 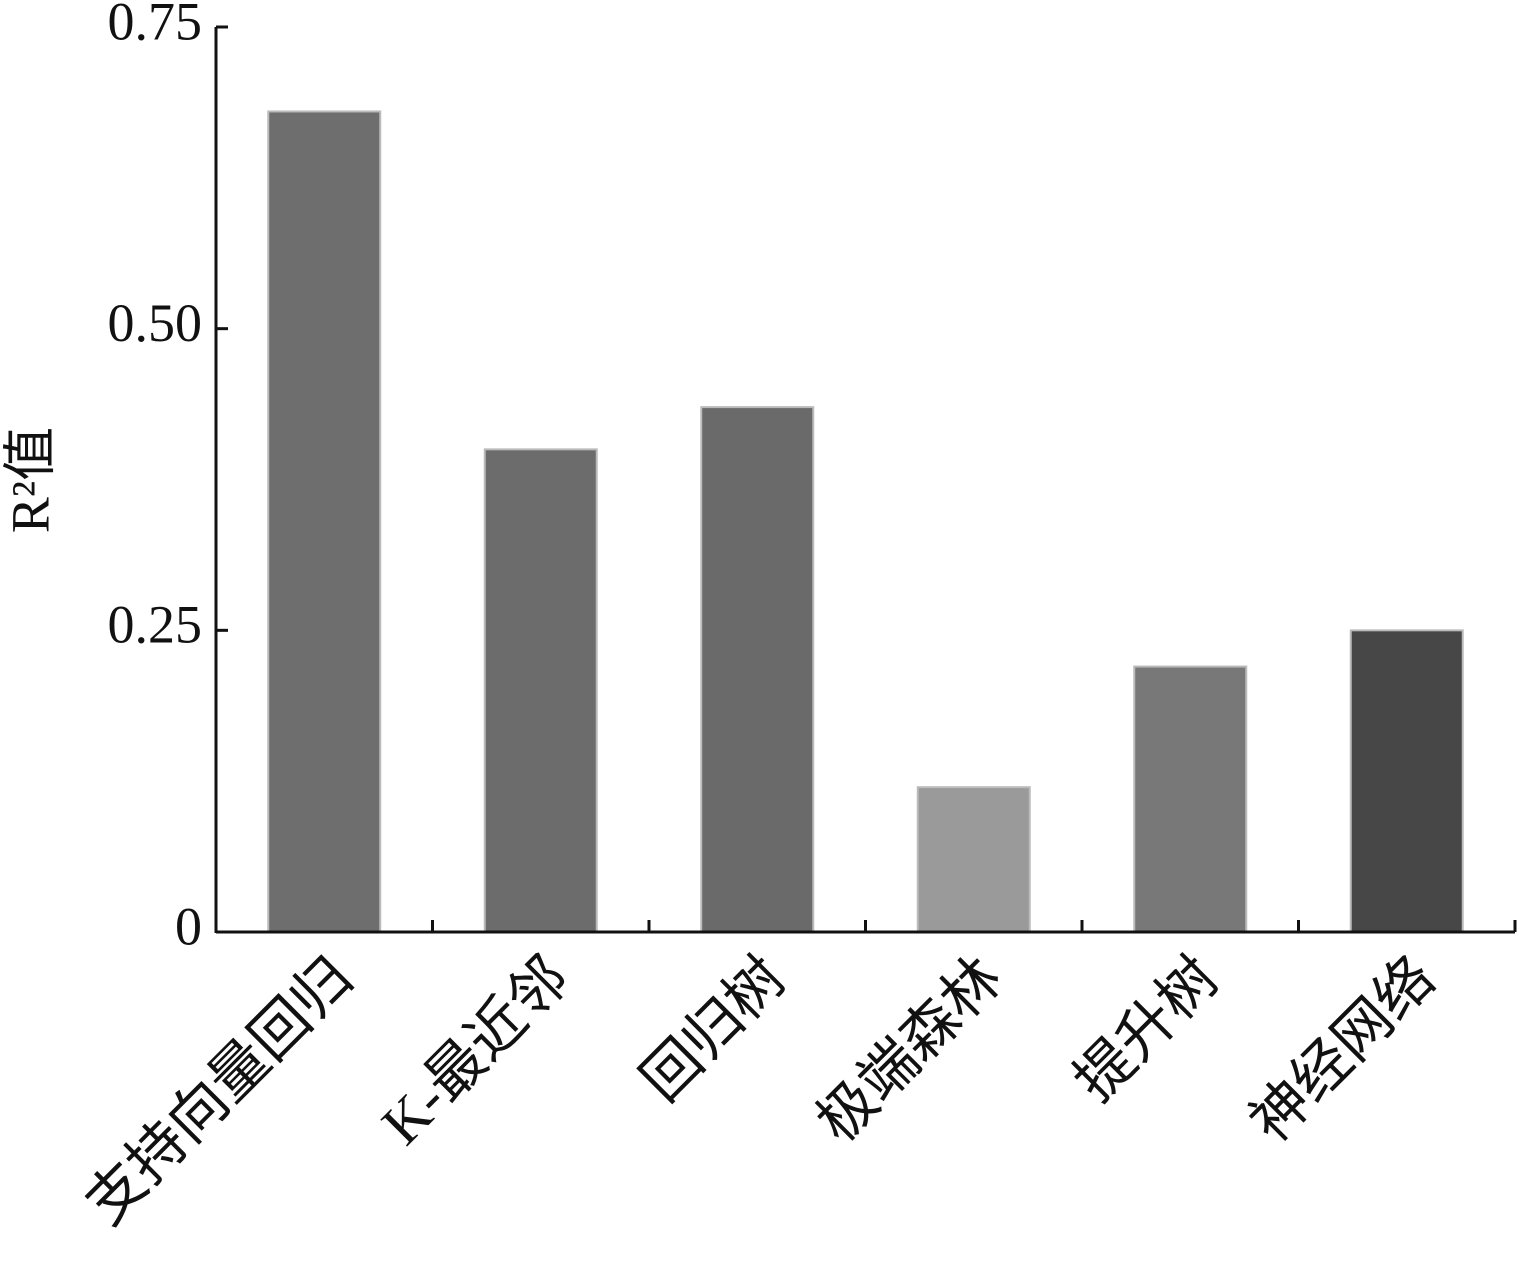 What do you see at coordinates (475, 1051) in the screenshot?
I see `x-tick-label: K-最近邻` at bounding box center [475, 1051].